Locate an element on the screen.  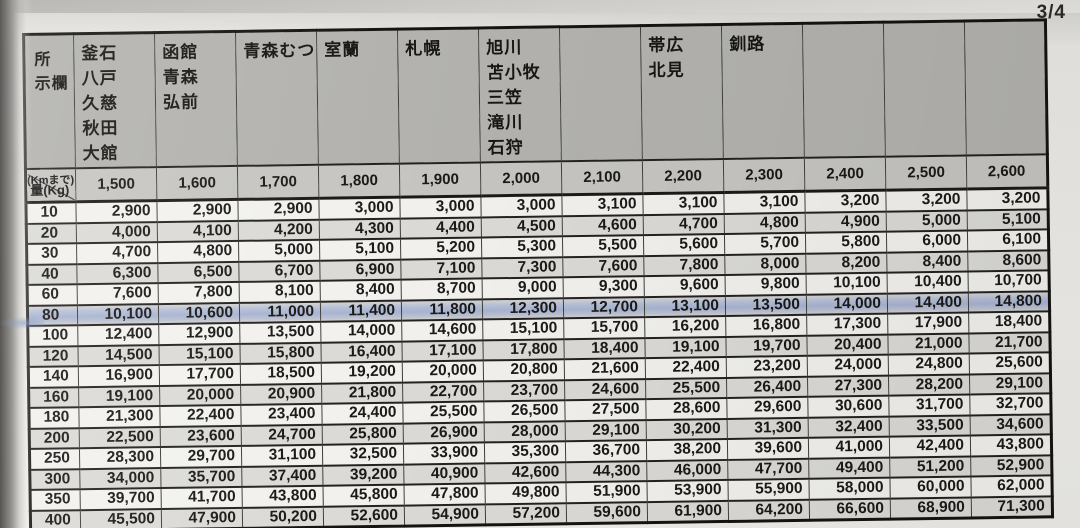
weight-cell: 160 is located at coordinates (53, 397).